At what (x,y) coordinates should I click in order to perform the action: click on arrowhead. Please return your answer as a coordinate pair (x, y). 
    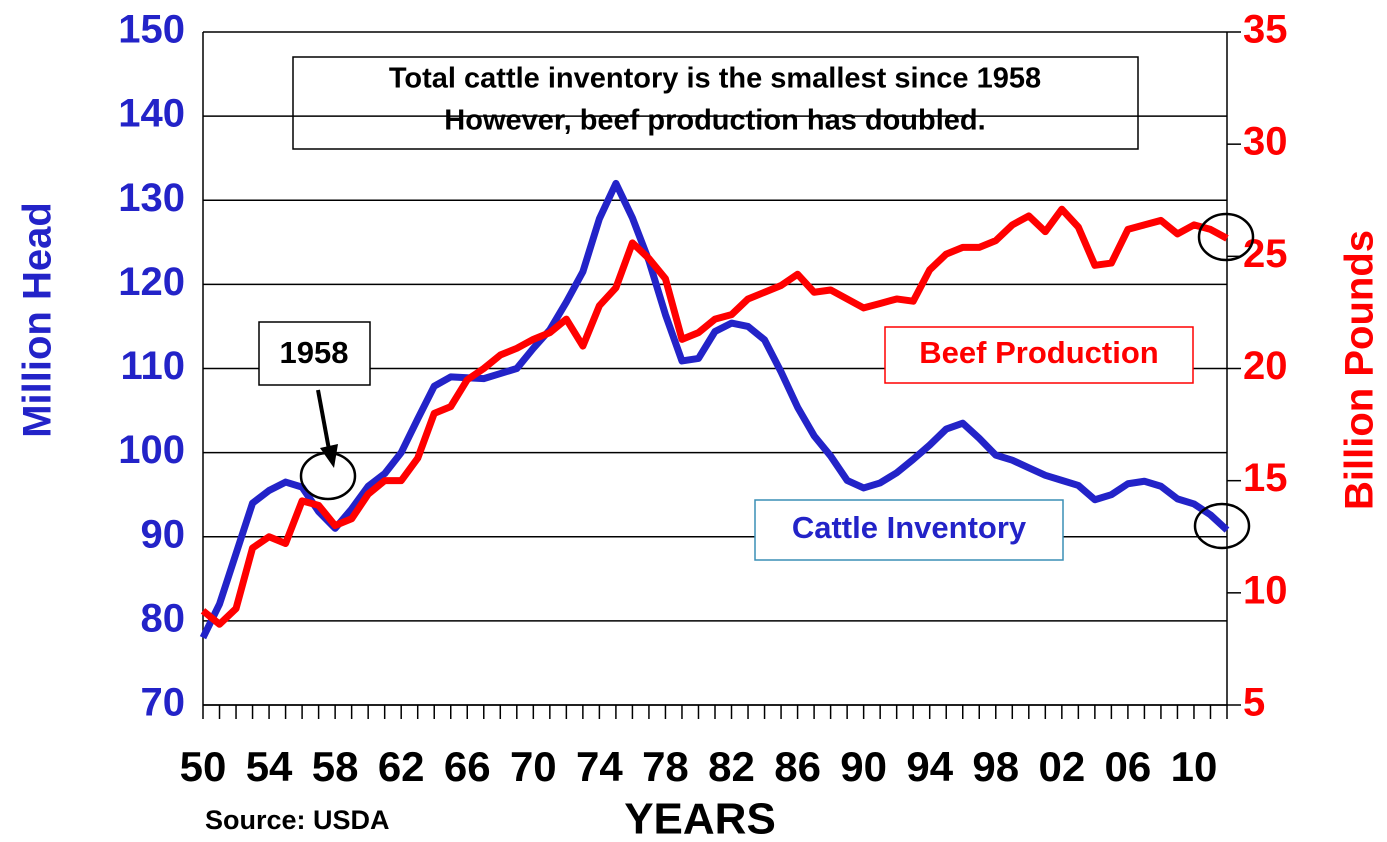
    Looking at the image, I should click on (329, 456).